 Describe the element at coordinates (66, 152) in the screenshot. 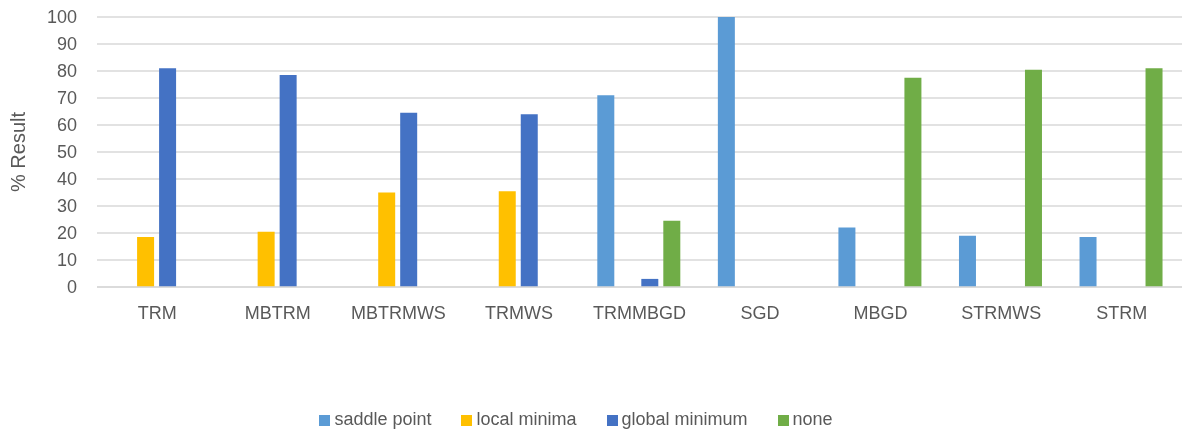

I see `y-tick-label: 50` at that location.